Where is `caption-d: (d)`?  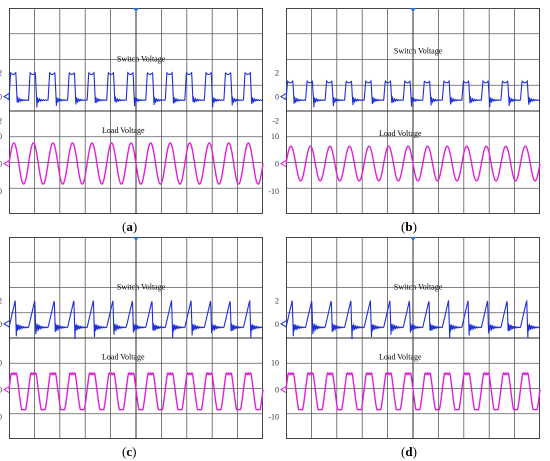
caption-d: (d) is located at coordinates (409, 451).